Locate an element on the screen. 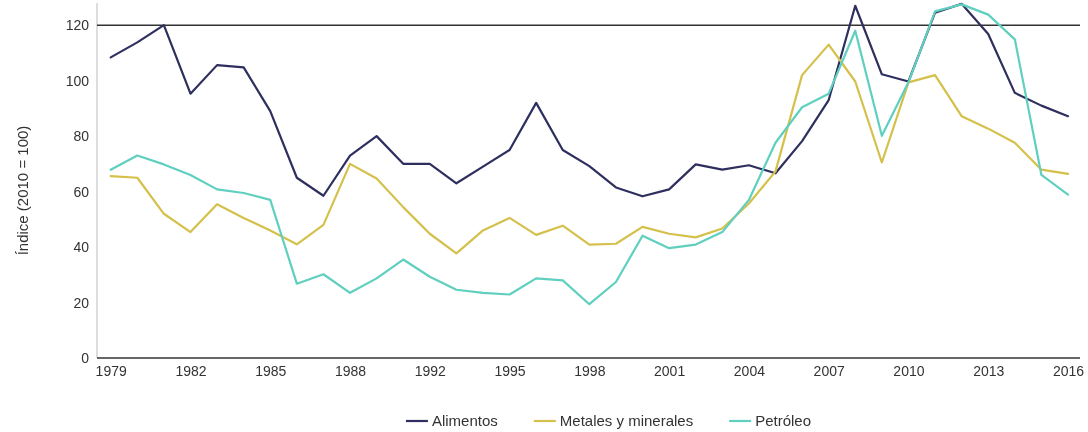  x-tick-label: 1992 is located at coordinates (430, 370).